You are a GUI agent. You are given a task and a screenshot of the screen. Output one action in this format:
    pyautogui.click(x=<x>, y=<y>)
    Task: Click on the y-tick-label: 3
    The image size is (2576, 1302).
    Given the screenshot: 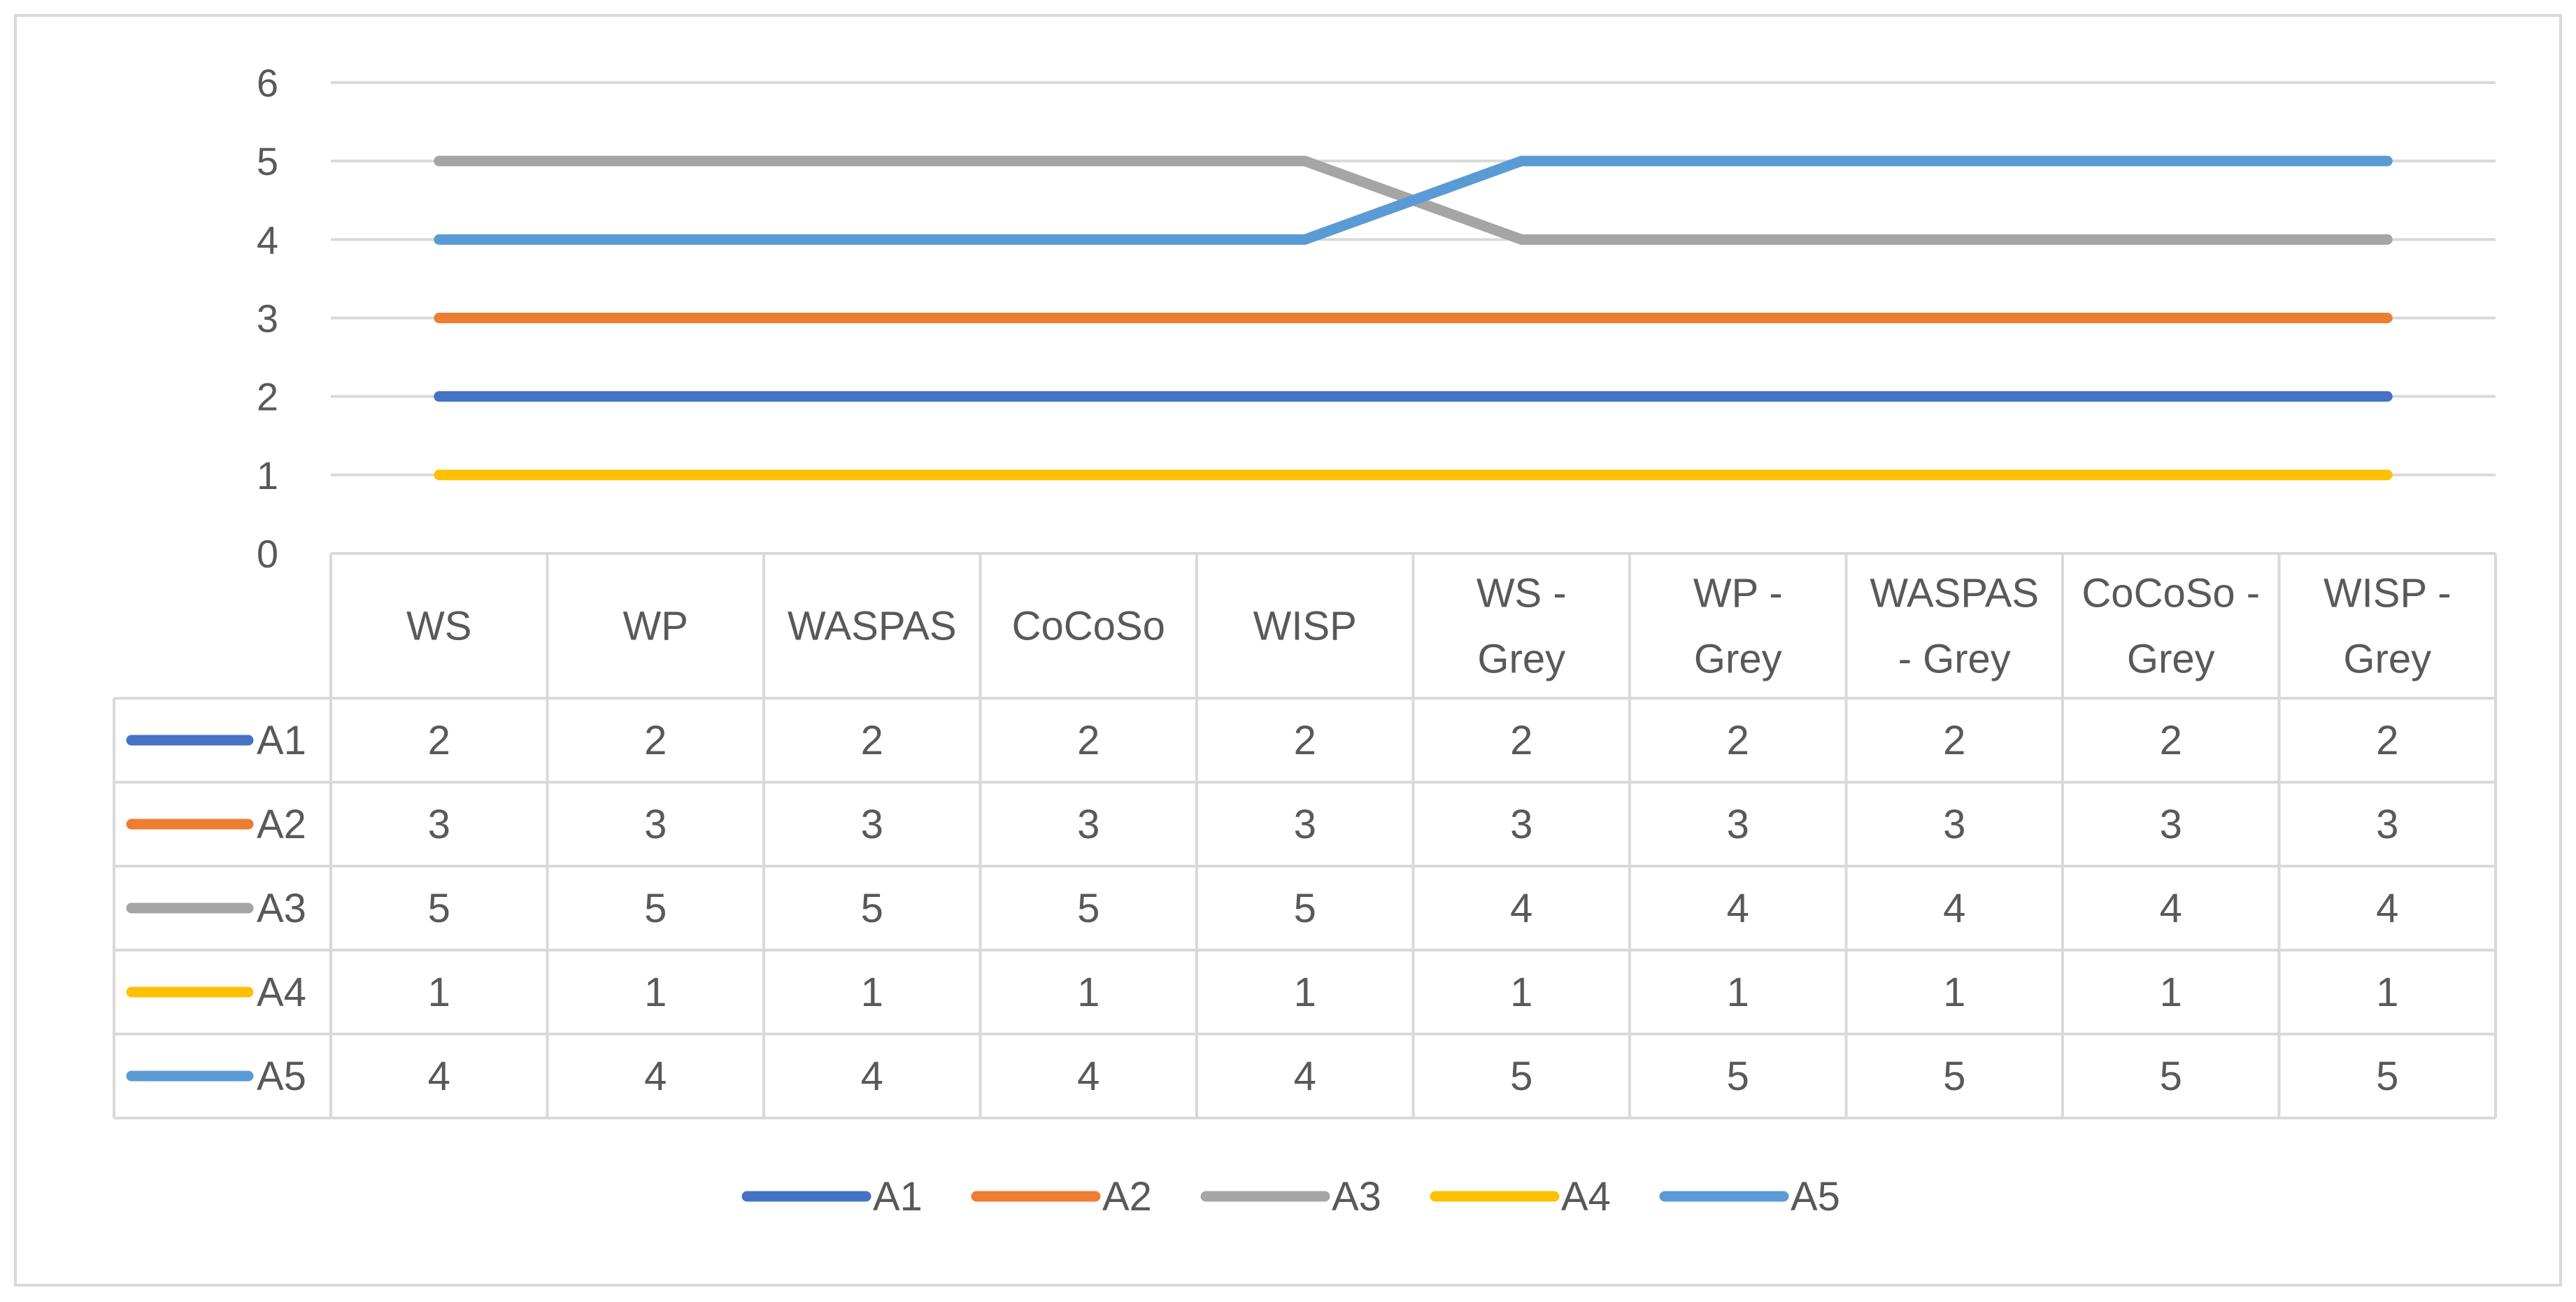 What is the action you would take?
    pyautogui.click(x=267, y=319)
    